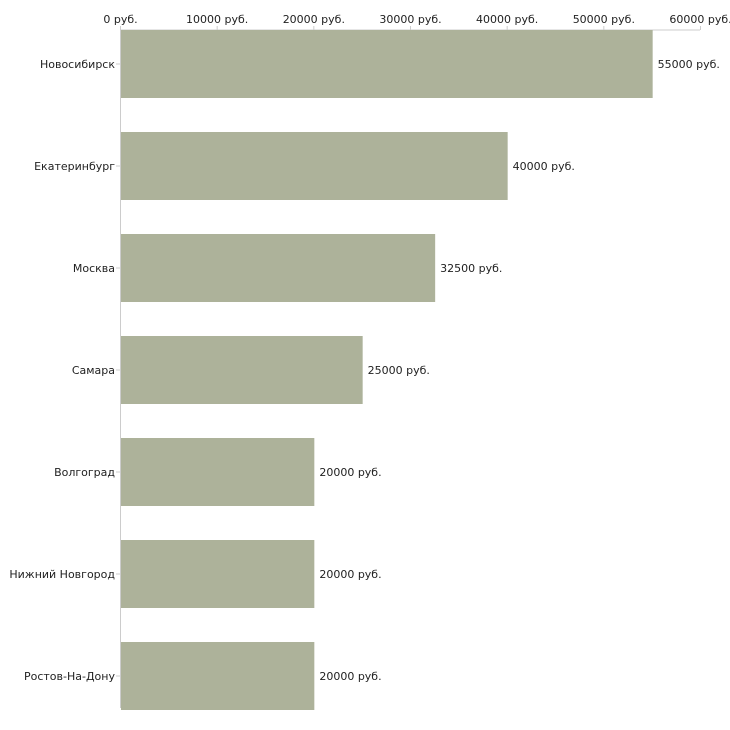 The image size is (730, 730). Describe the element at coordinates (699, 19) in the screenshot. I see `x-tick-label: 60000 руб.` at that location.